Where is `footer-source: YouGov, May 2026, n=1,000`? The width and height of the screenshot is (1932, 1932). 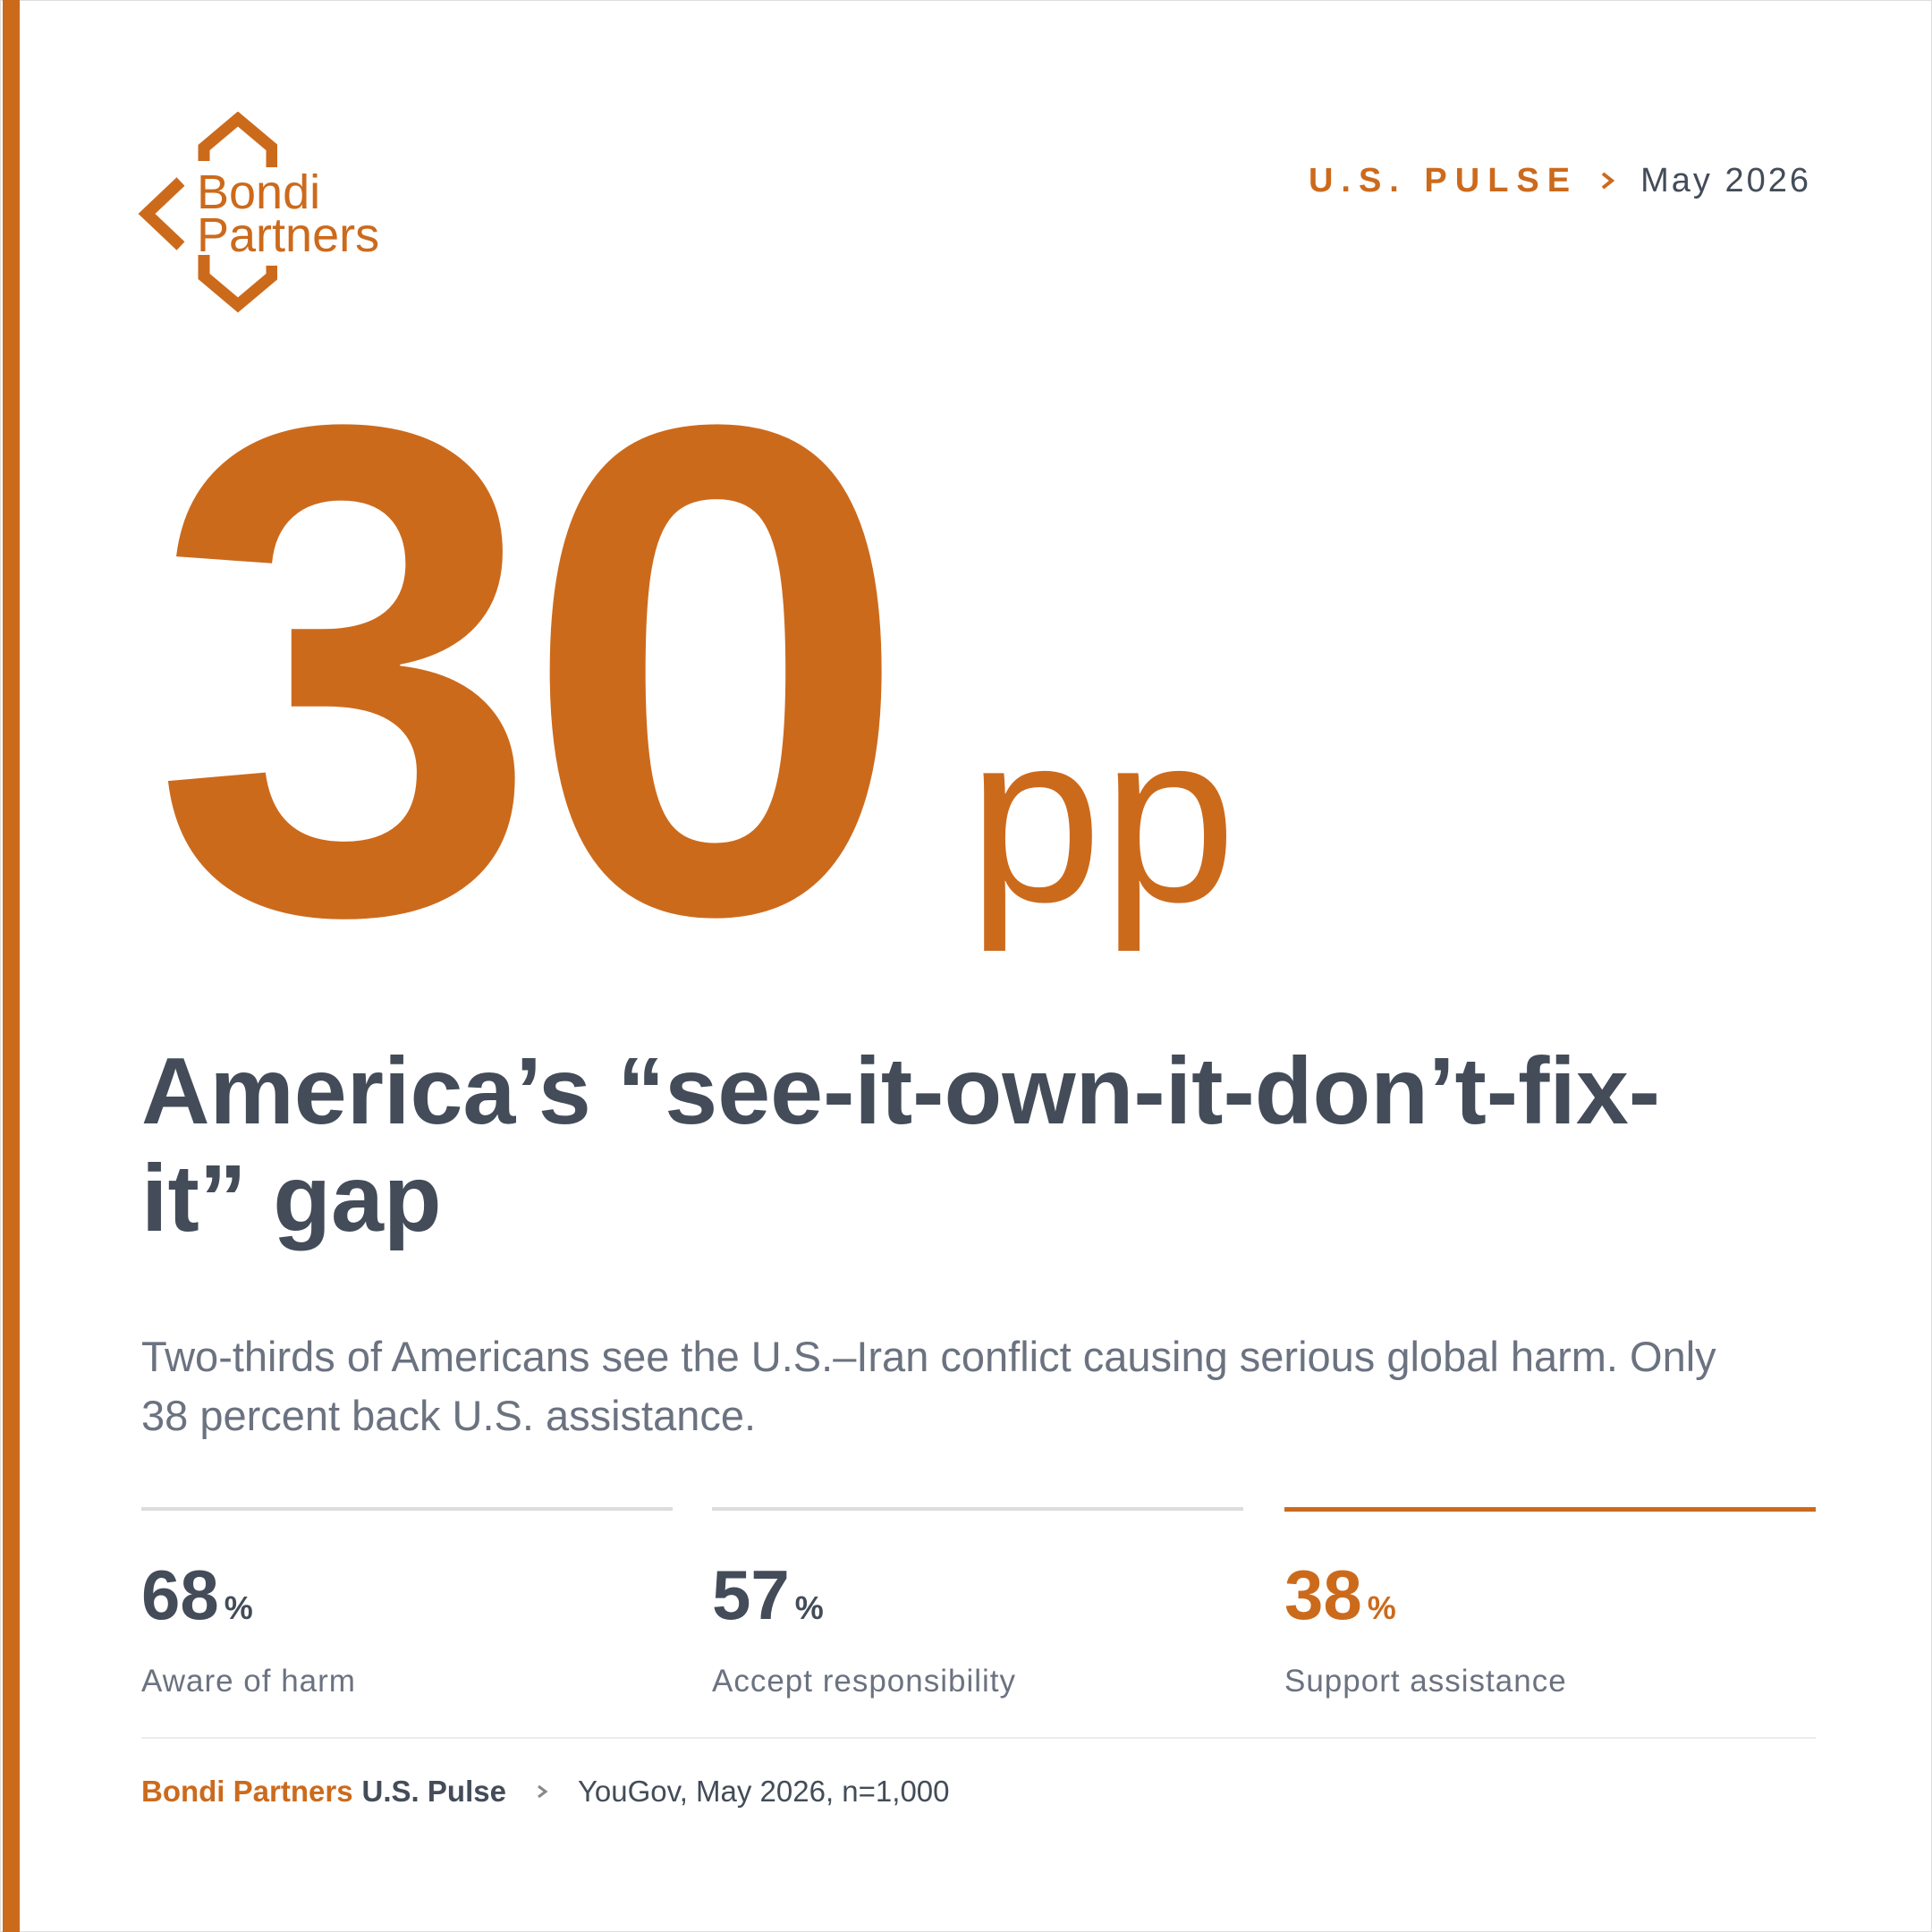 footer-source: YouGov, May 2026, n=1,000 is located at coordinates (763, 1791).